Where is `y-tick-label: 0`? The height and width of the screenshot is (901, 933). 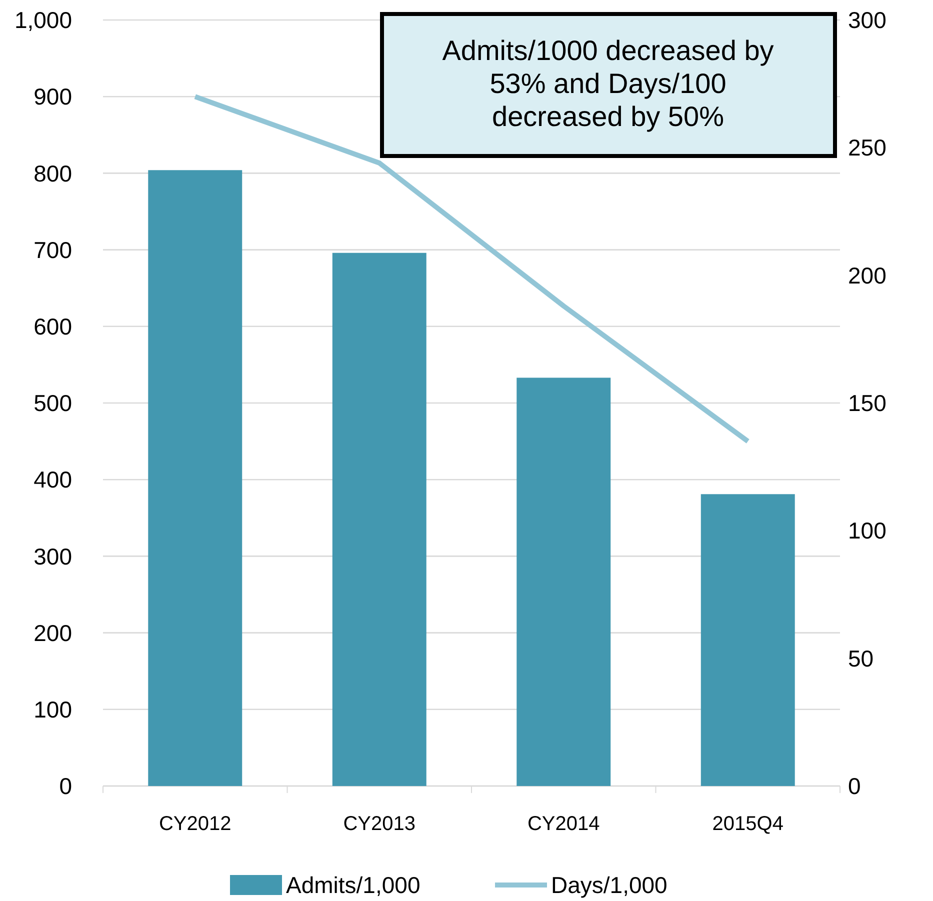
y-tick-label: 0 is located at coordinates (65, 786).